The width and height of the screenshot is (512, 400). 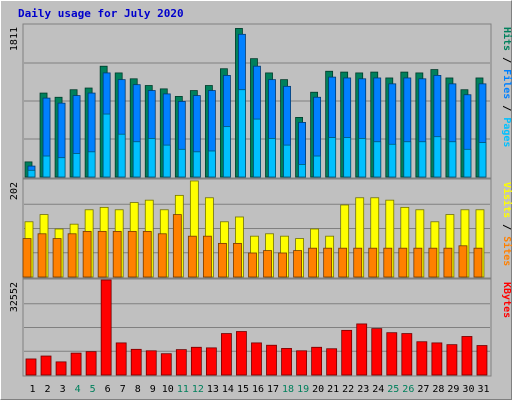 I want to click on x-tick-label: 13, so click(x=213, y=389).